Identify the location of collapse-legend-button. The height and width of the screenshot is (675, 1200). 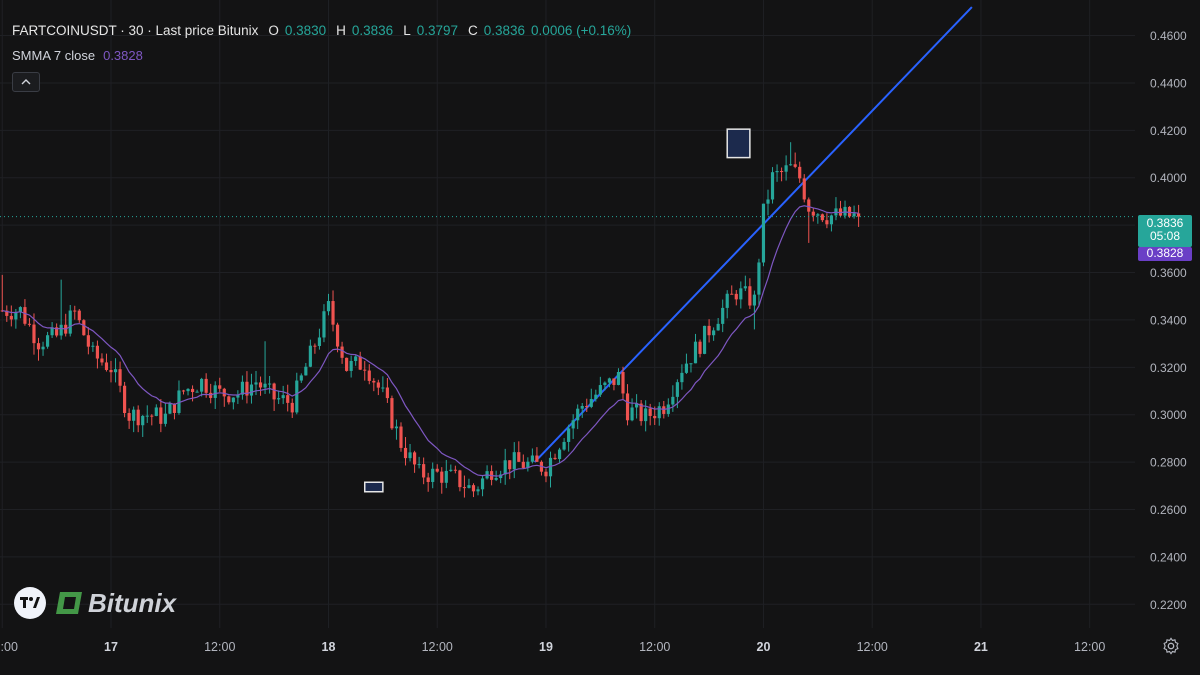
(26, 82).